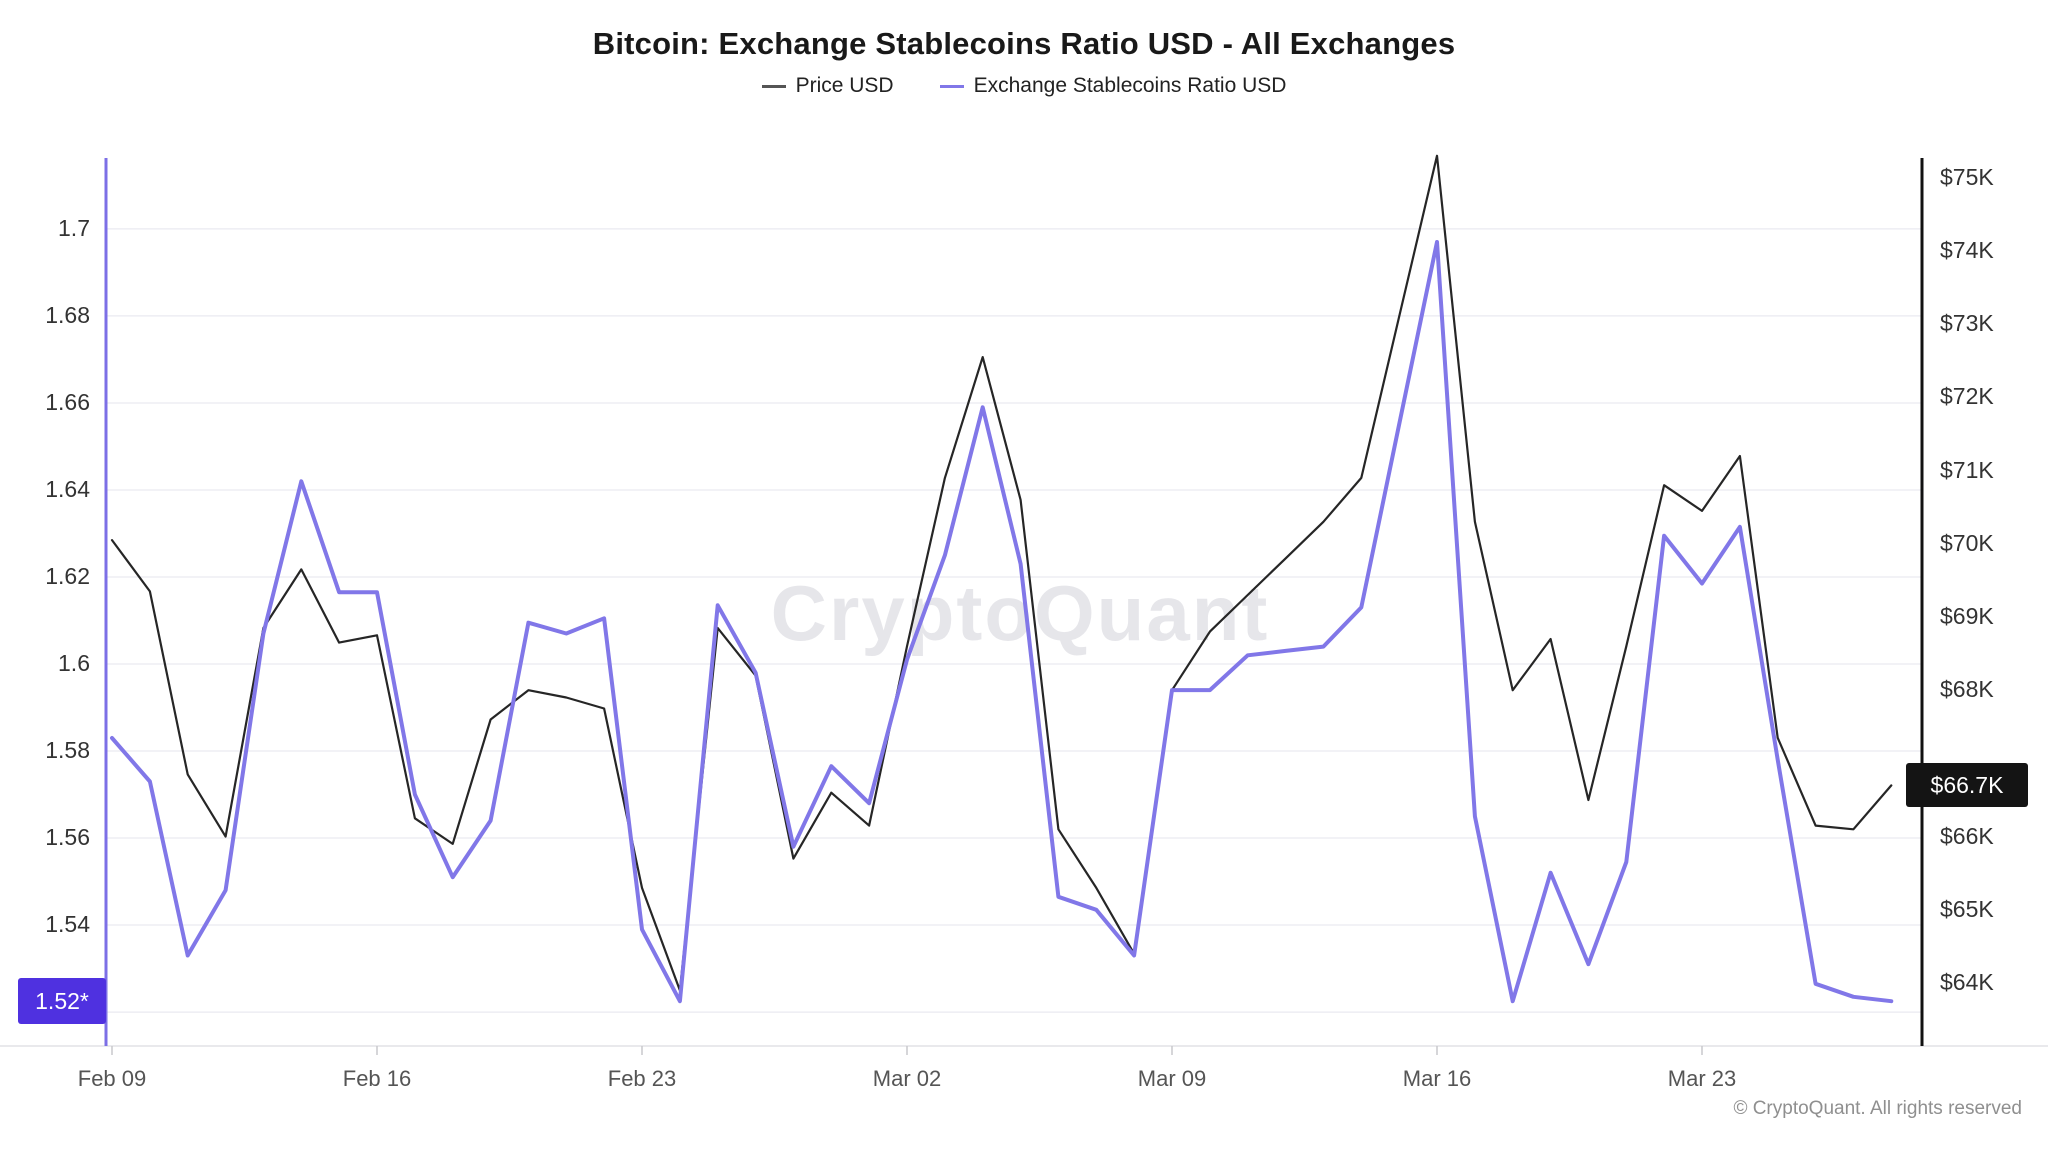 The width and height of the screenshot is (2048, 1152). Describe the element at coordinates (1437, 1078) in the screenshot. I see `x-axis-tick-label: Mar 16` at that location.